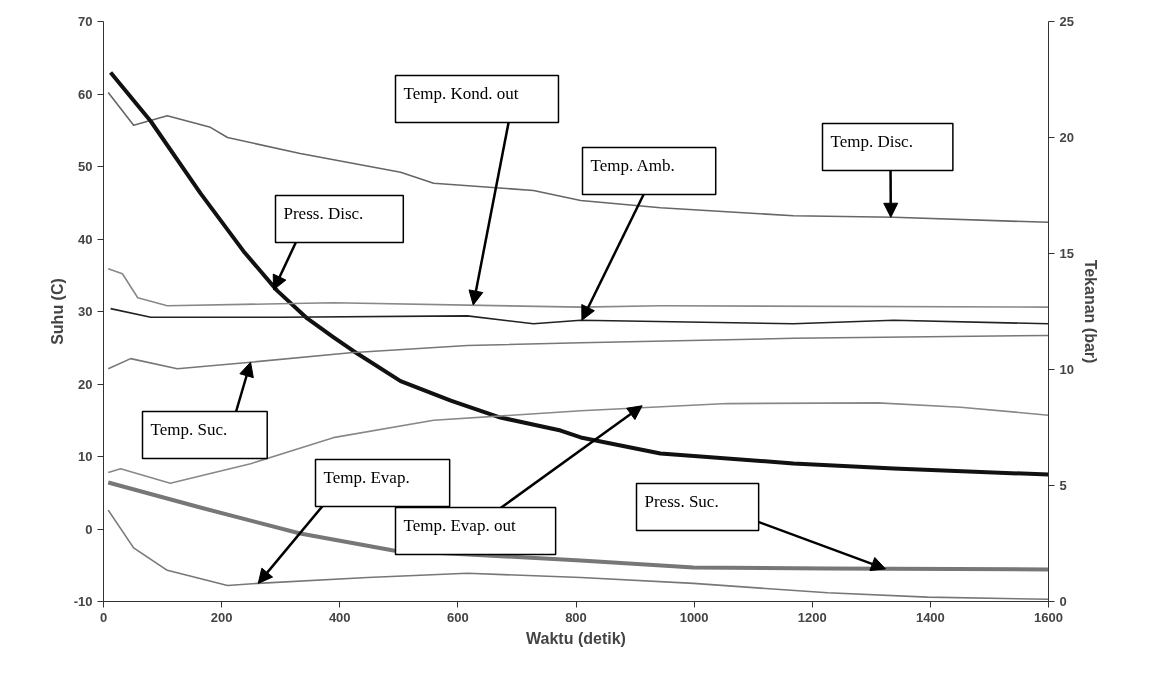 This screenshot has width=1158, height=690. I want to click on x-axis-title: Waktu (detik), so click(576, 638).